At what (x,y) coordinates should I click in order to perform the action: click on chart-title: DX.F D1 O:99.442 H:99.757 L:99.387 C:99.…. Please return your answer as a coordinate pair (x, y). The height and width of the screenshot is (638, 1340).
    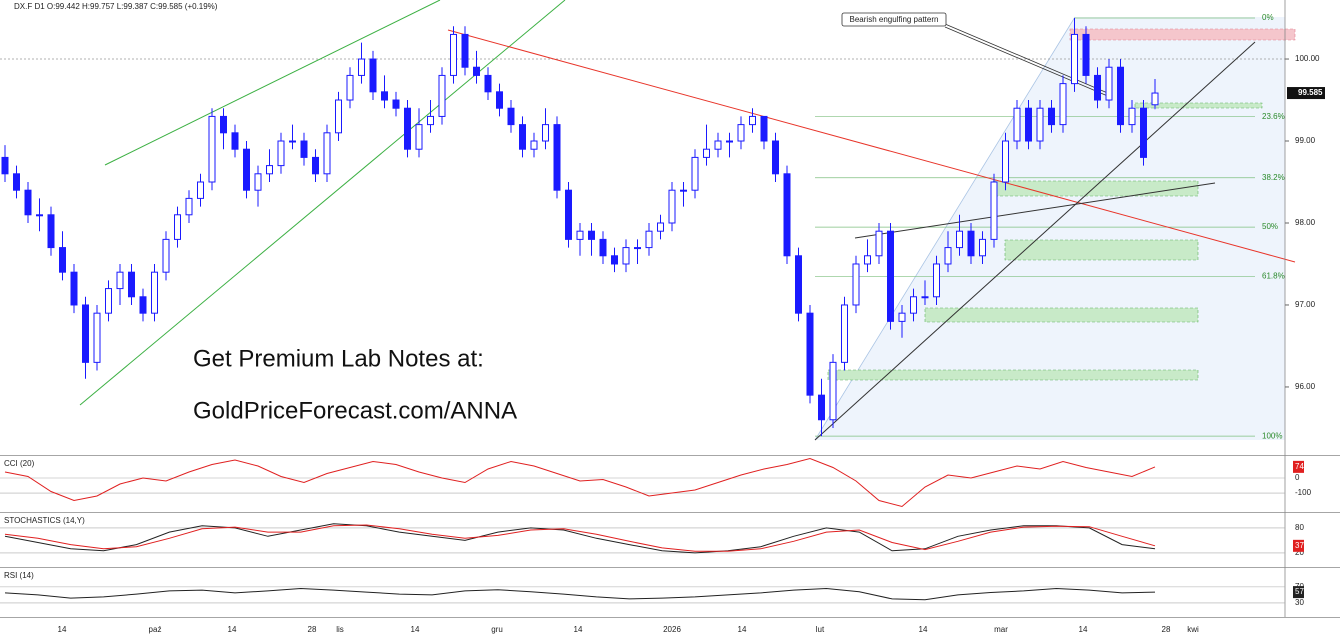
    Looking at the image, I should click on (116, 6).